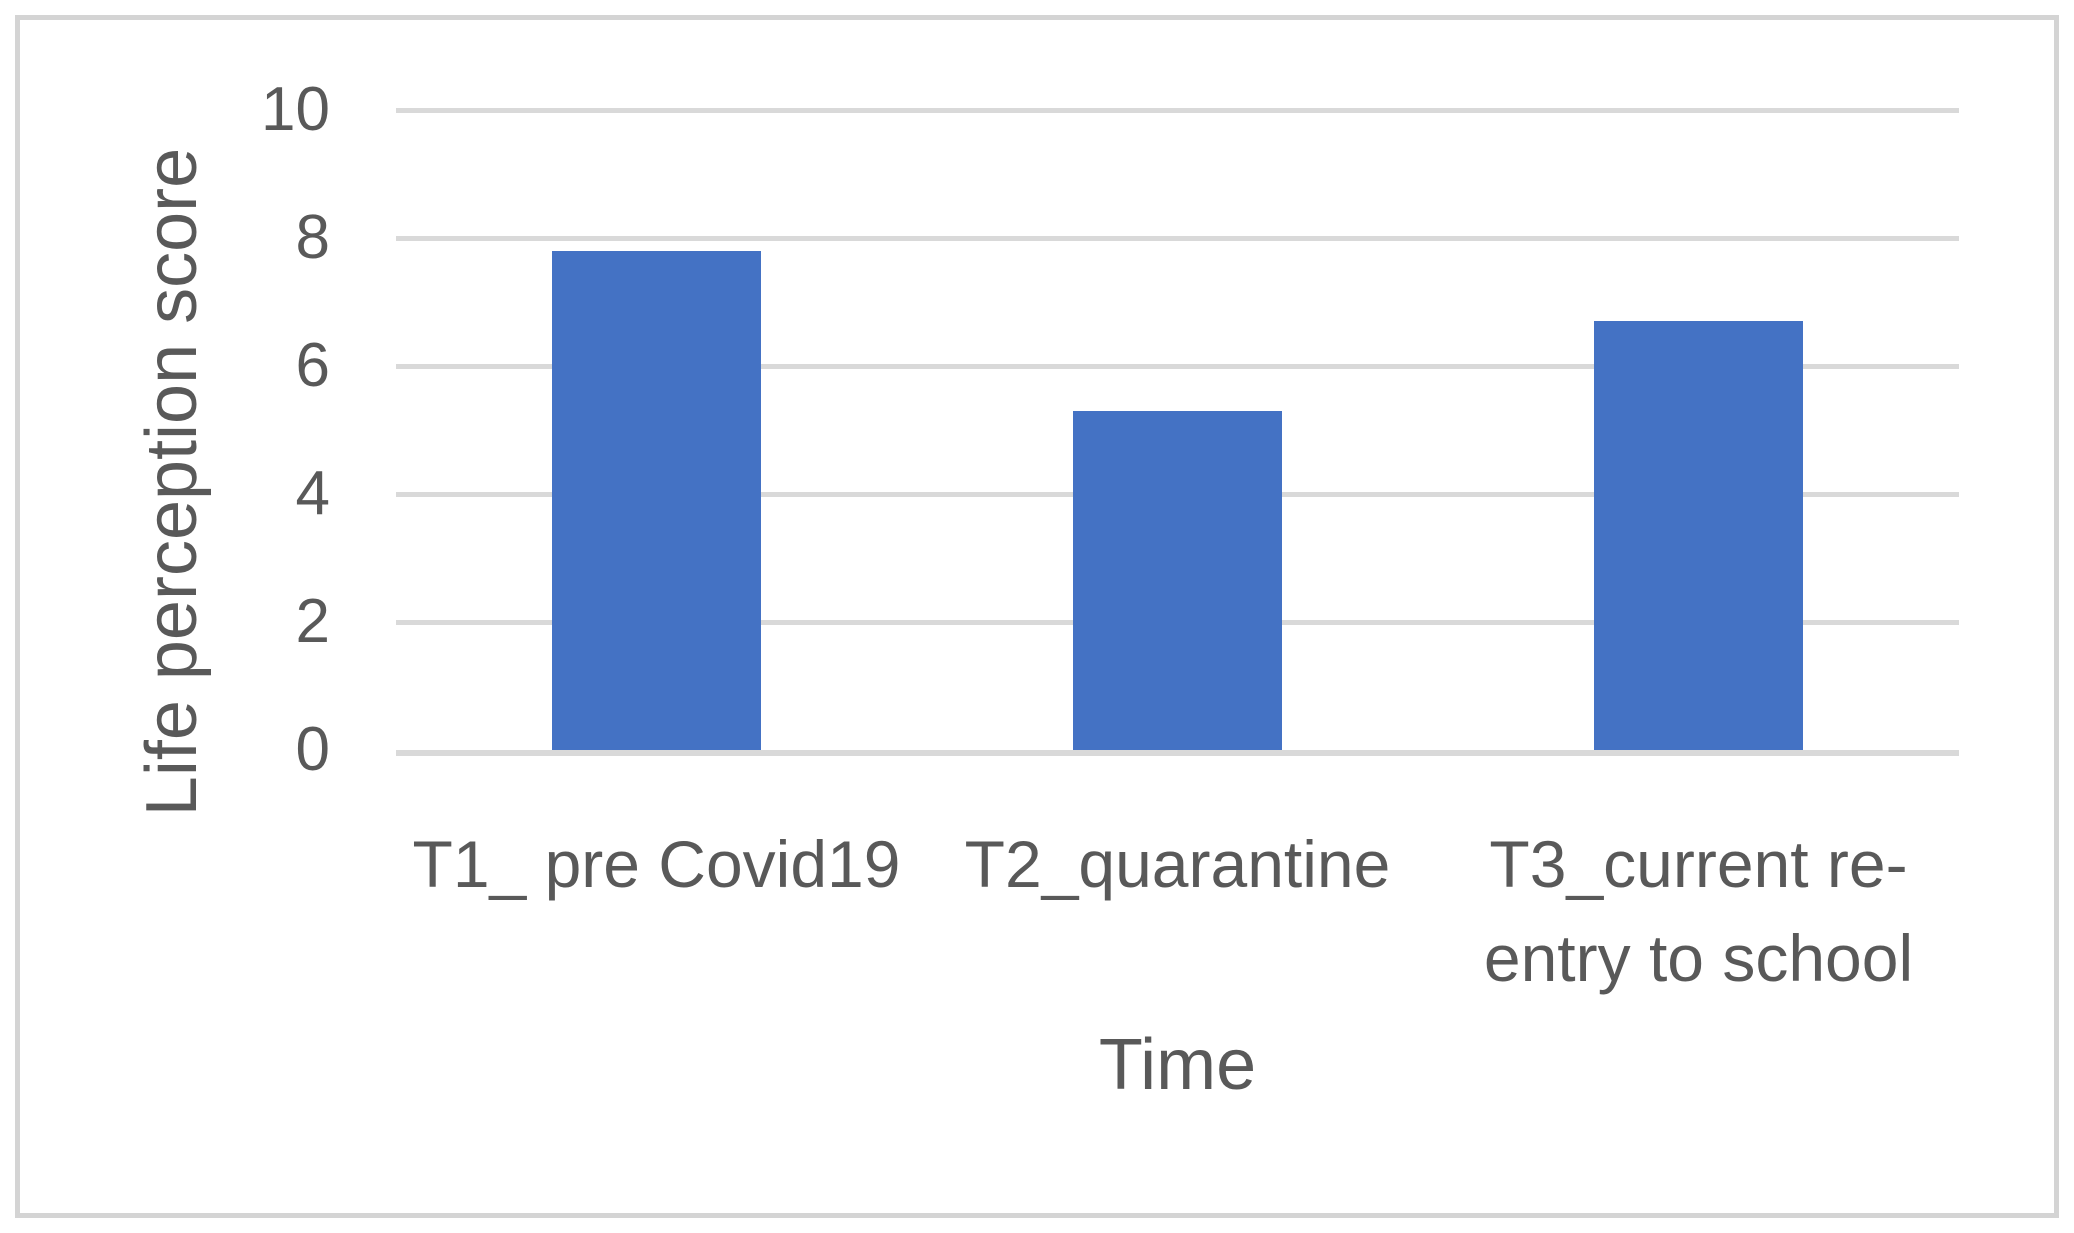 The image size is (2074, 1233). I want to click on y-tick-label: 2, so click(312, 621).